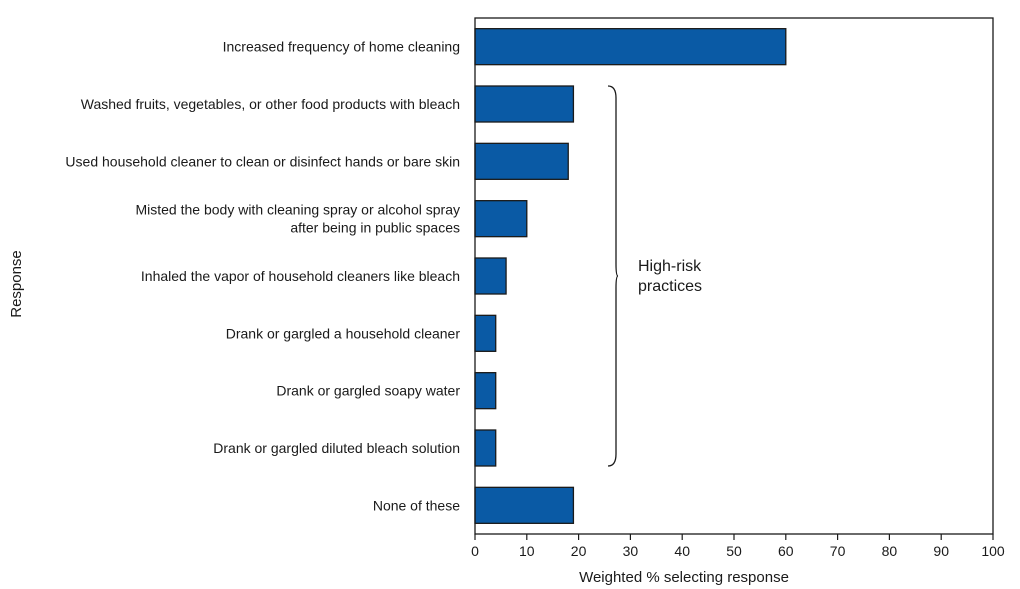  What do you see at coordinates (670, 266) in the screenshot?
I see `annotation-label-line-0: High-risk` at bounding box center [670, 266].